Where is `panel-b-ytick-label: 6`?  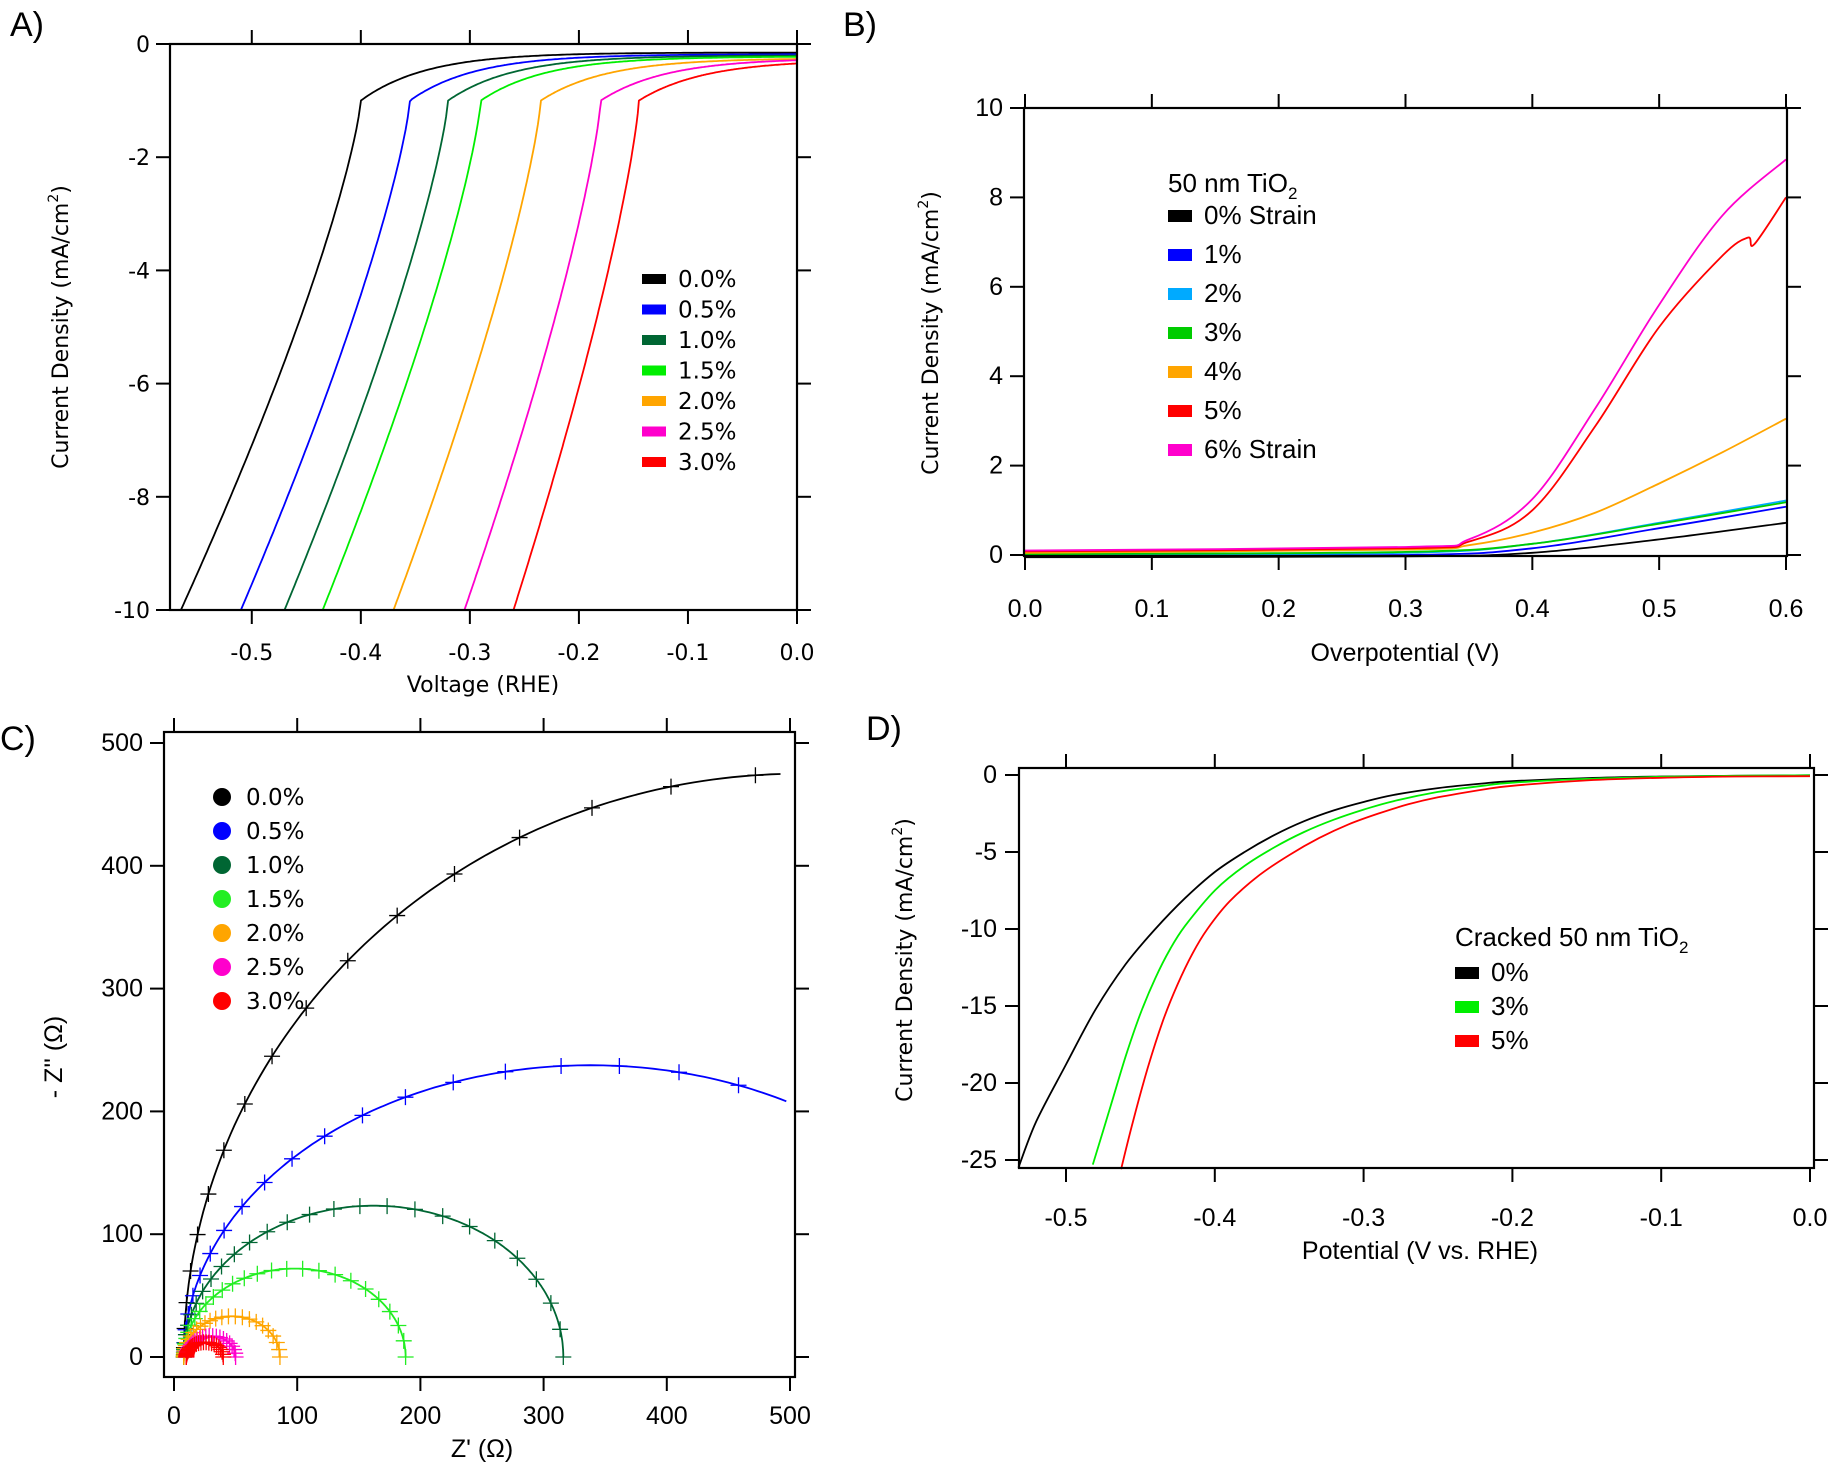
panel-b-ytick-label: 6 is located at coordinates (996, 287).